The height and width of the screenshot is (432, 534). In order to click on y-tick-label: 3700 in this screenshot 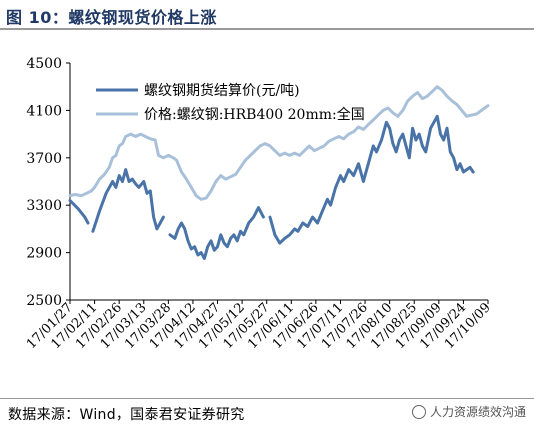, I will do `click(44, 159)`.